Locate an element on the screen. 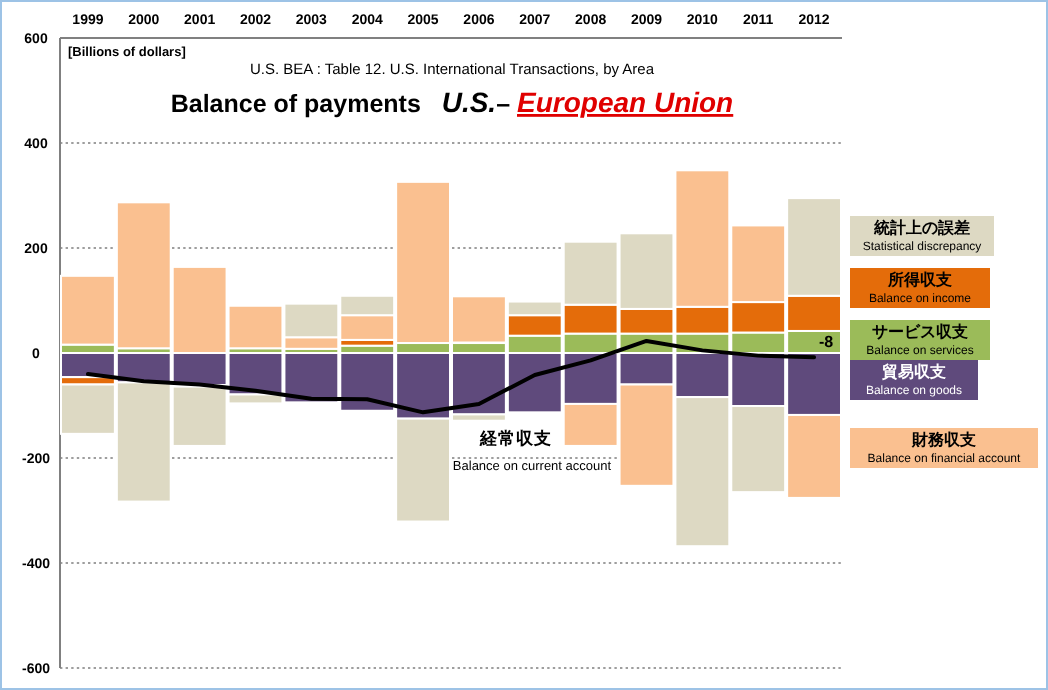 The width and height of the screenshot is (1048, 690). data-label: -8 is located at coordinates (826, 342).